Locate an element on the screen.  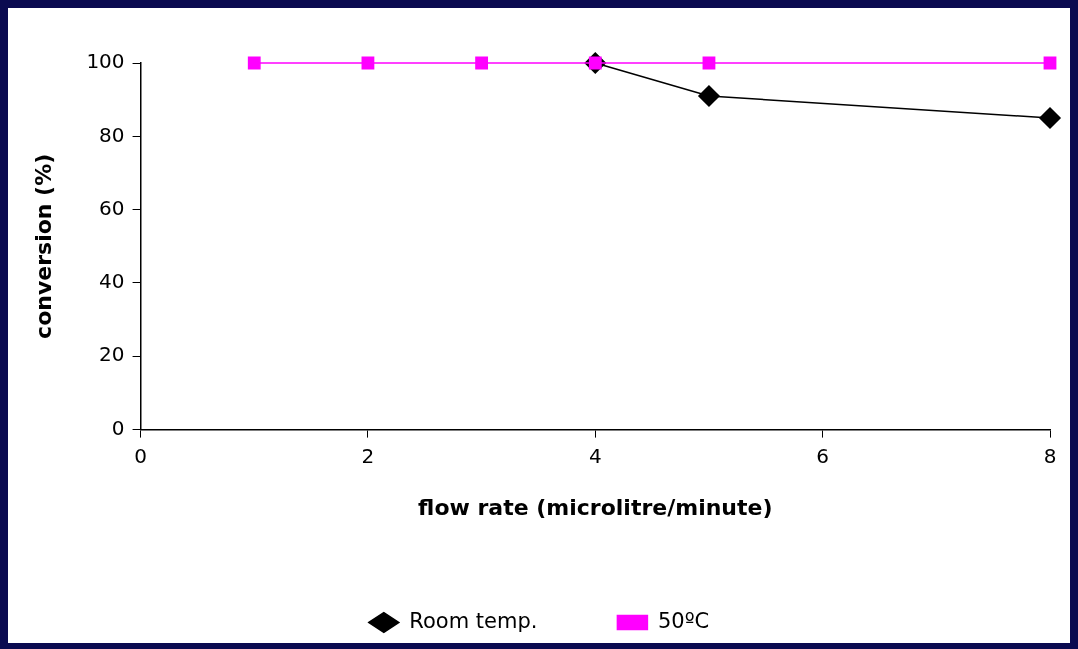
y-axis-title: conversion (%) is located at coordinates (43, 246).